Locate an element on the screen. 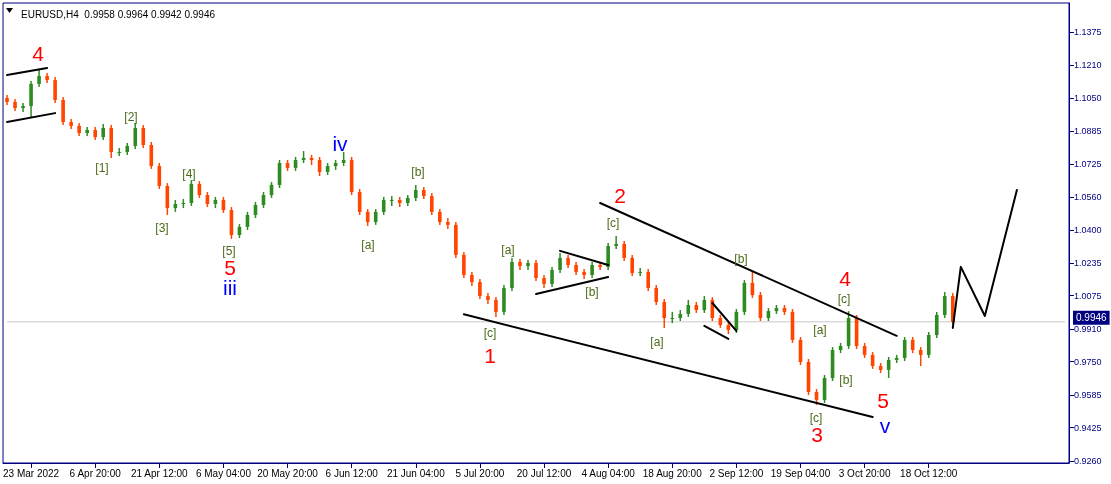  y-tick-label: 0.9910 is located at coordinates (1088, 329).